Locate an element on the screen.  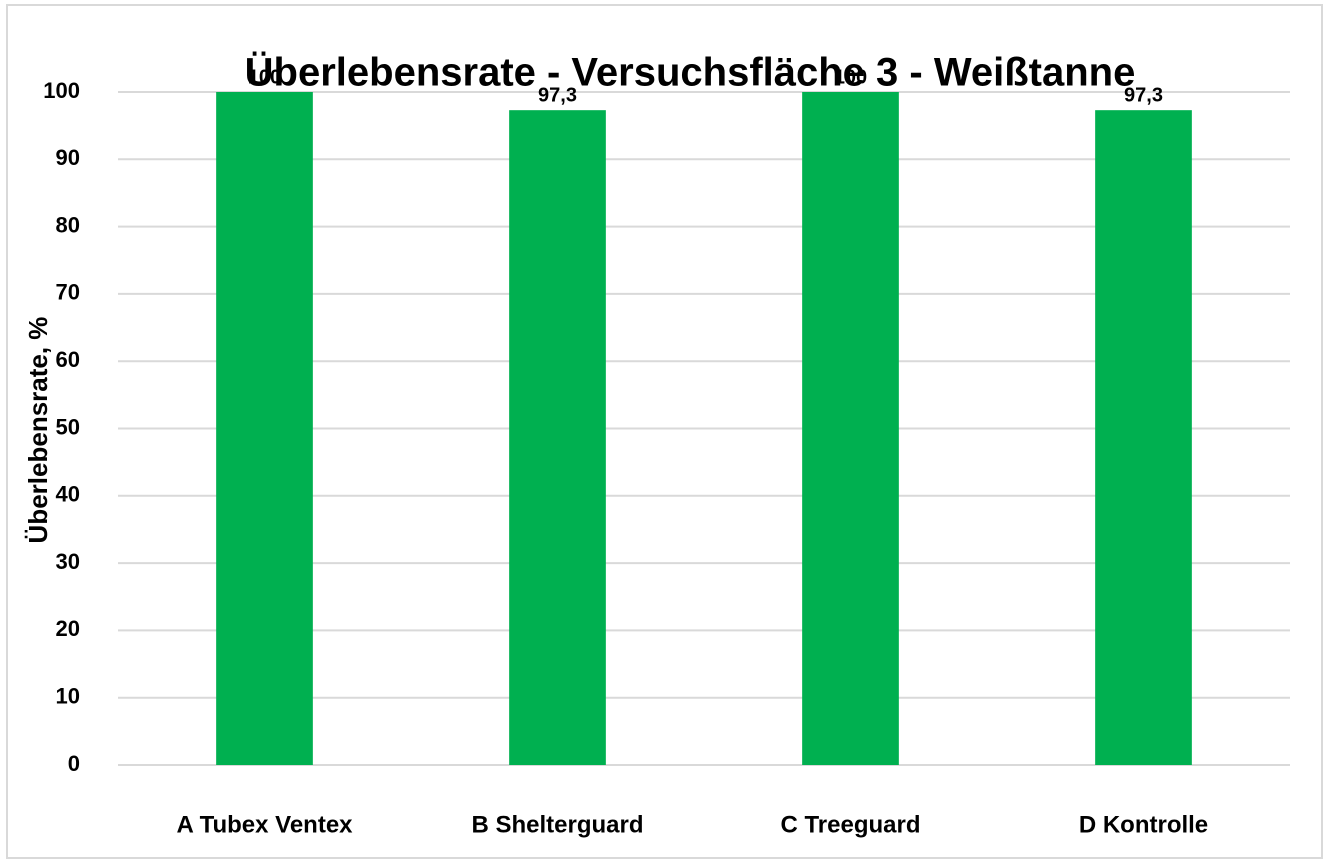
y-tick-label: 70 is located at coordinates (68, 292).